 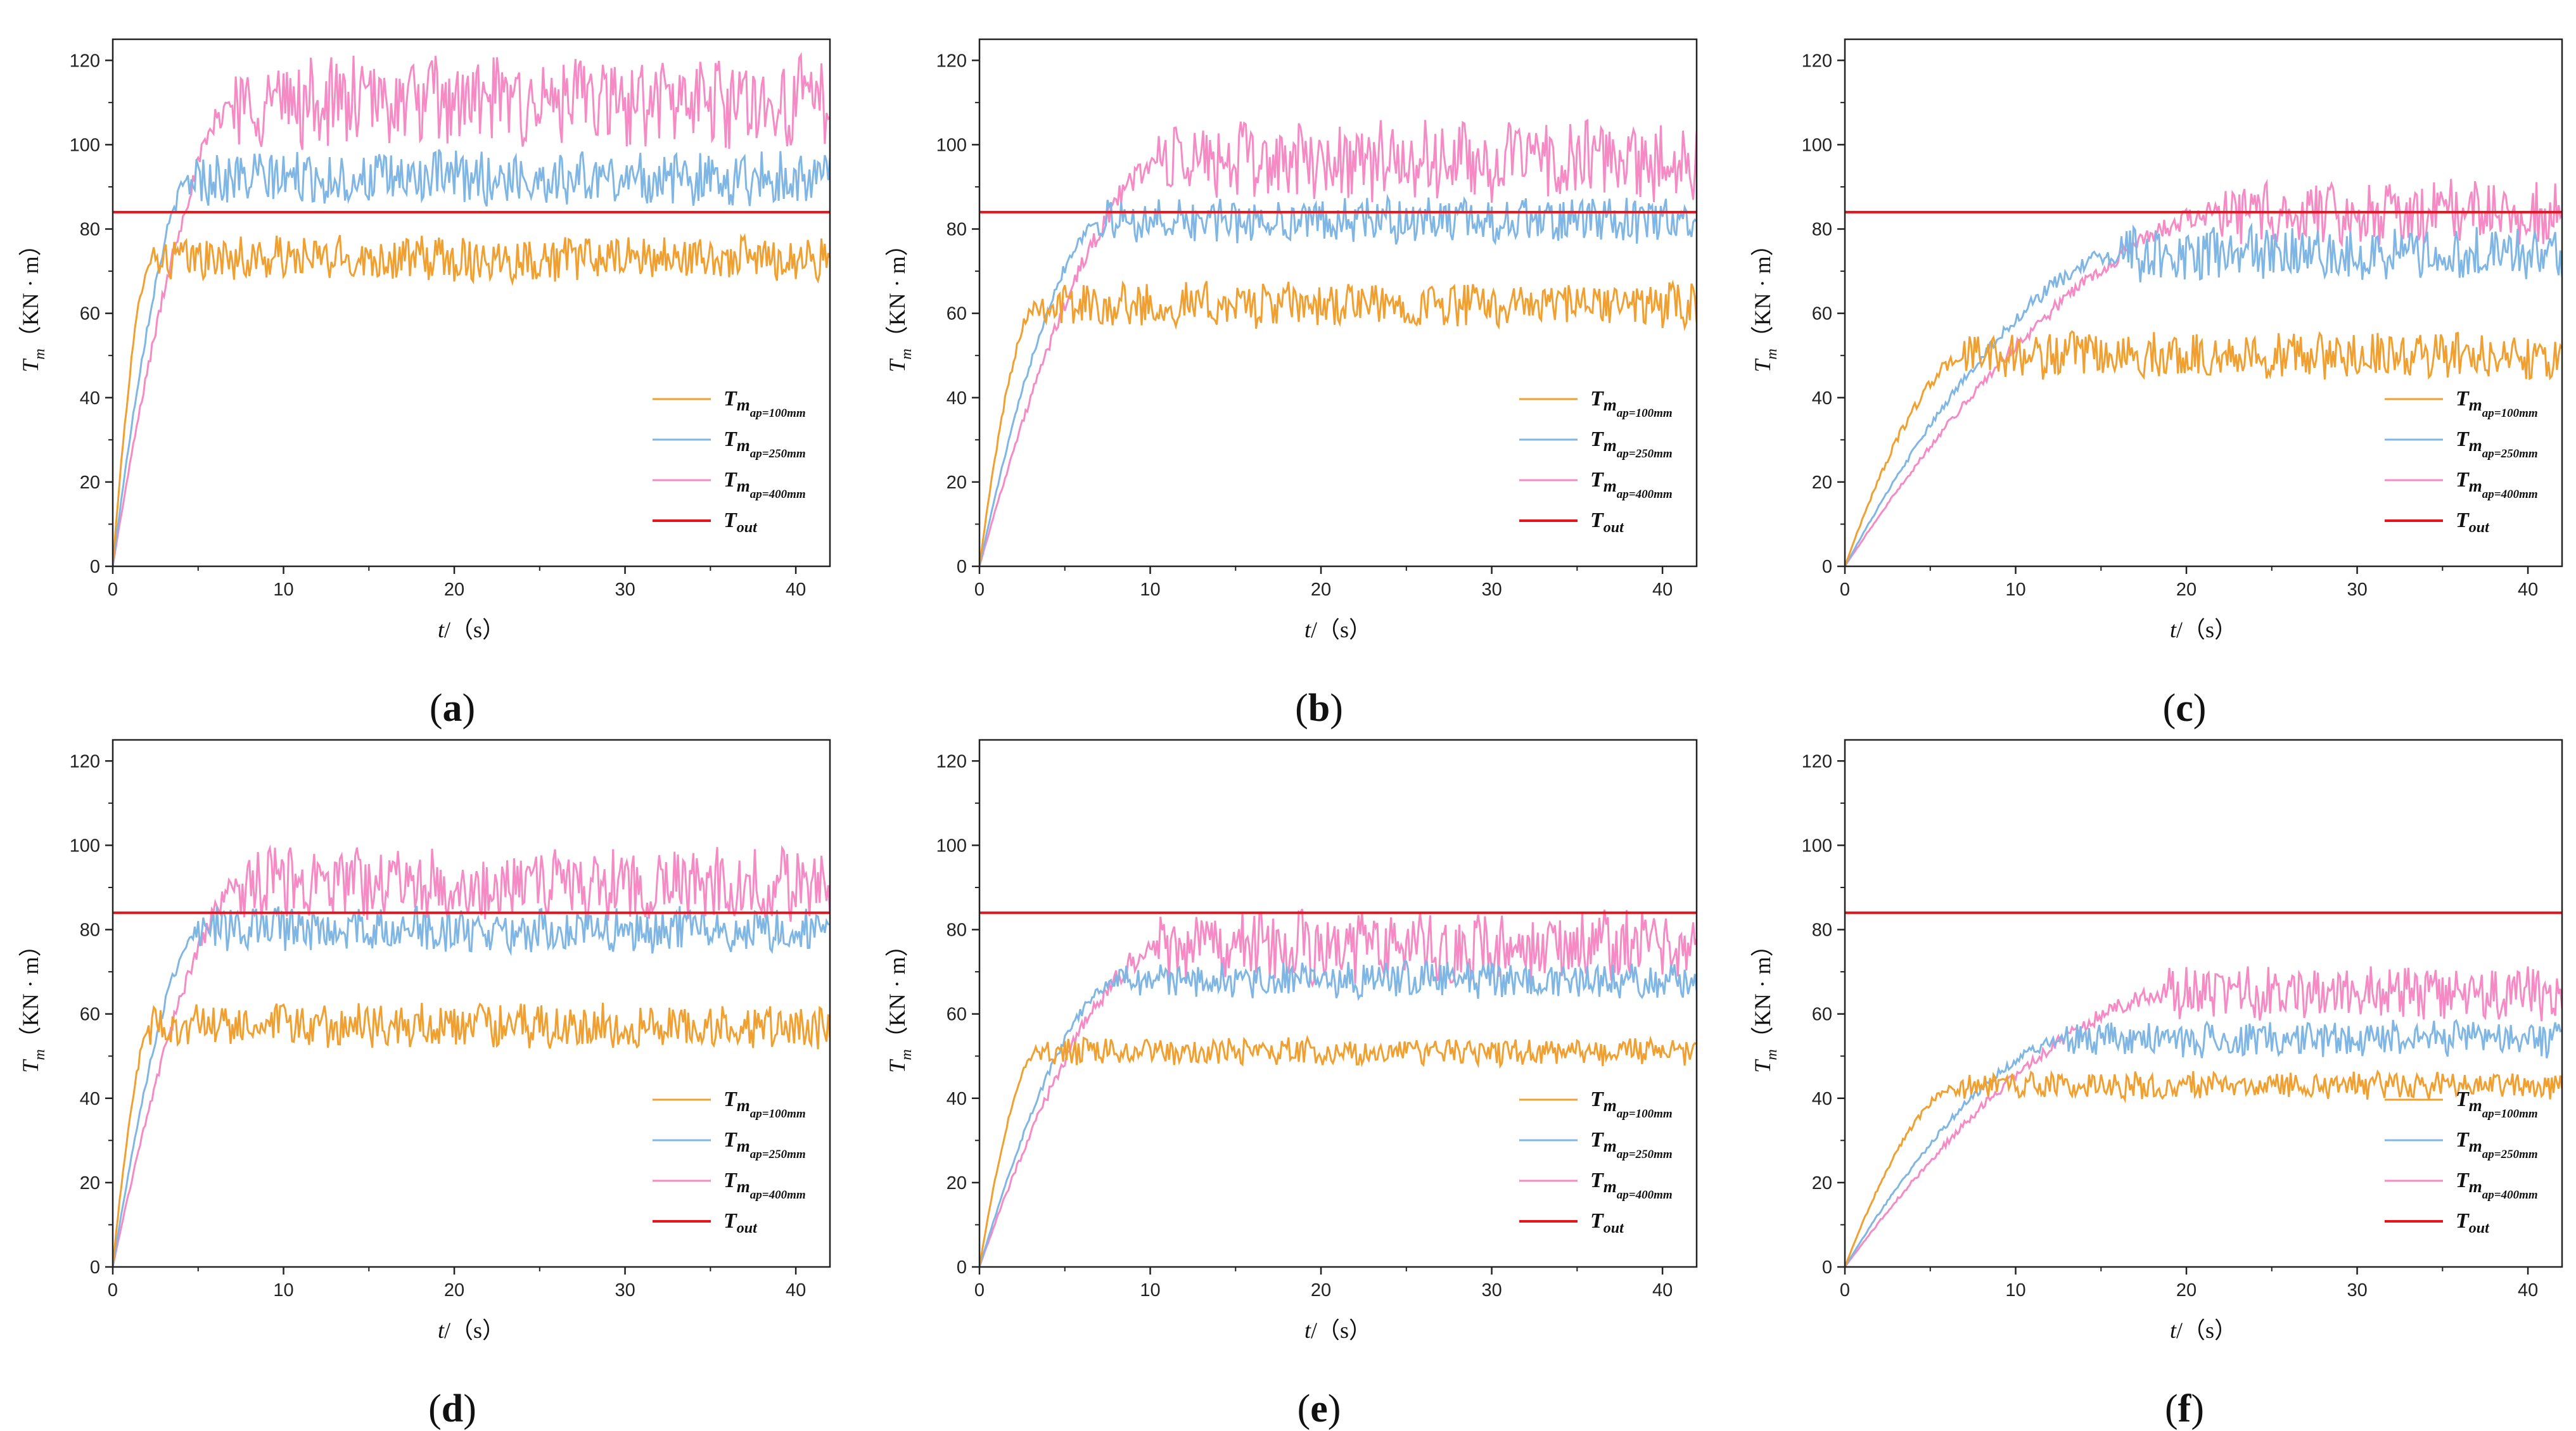 What do you see at coordinates (1338, 1087) in the screenshot?
I see `plot-area` at bounding box center [1338, 1087].